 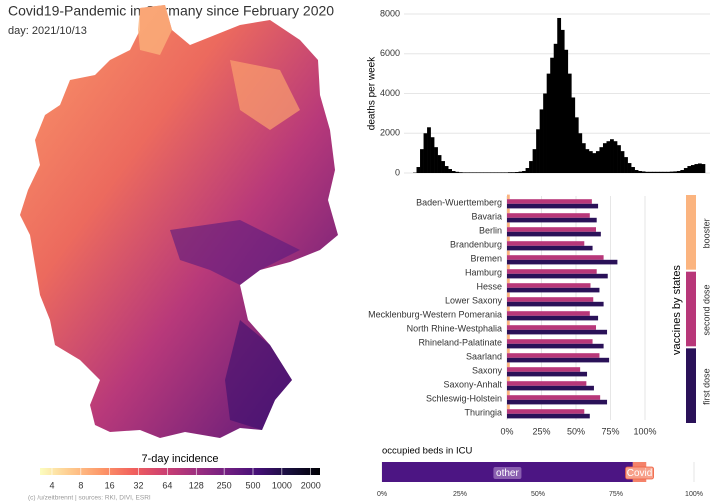 I want to click on segment-label: other, so click(x=507, y=473).